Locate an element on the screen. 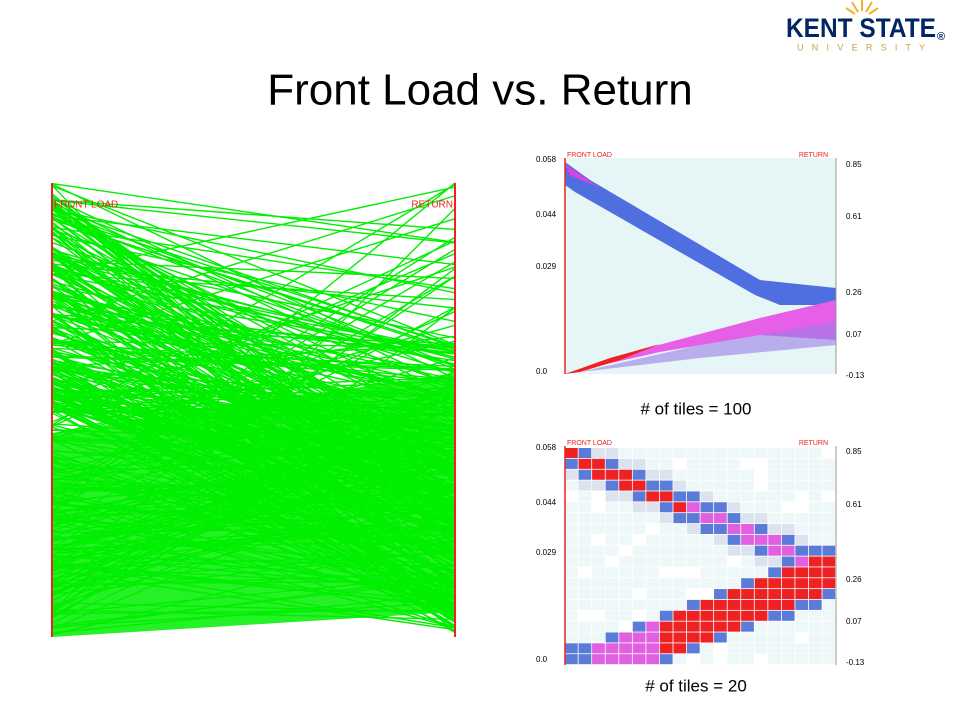  right-tick-label: 0.07 is located at coordinates (854, 334).